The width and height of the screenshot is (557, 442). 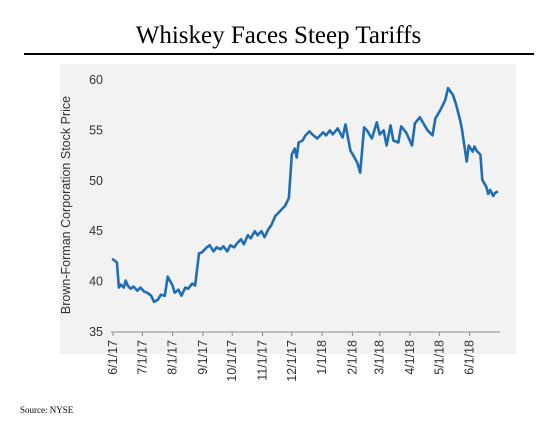 I want to click on x-tick-label: 1/1/18, so click(x=322, y=357).